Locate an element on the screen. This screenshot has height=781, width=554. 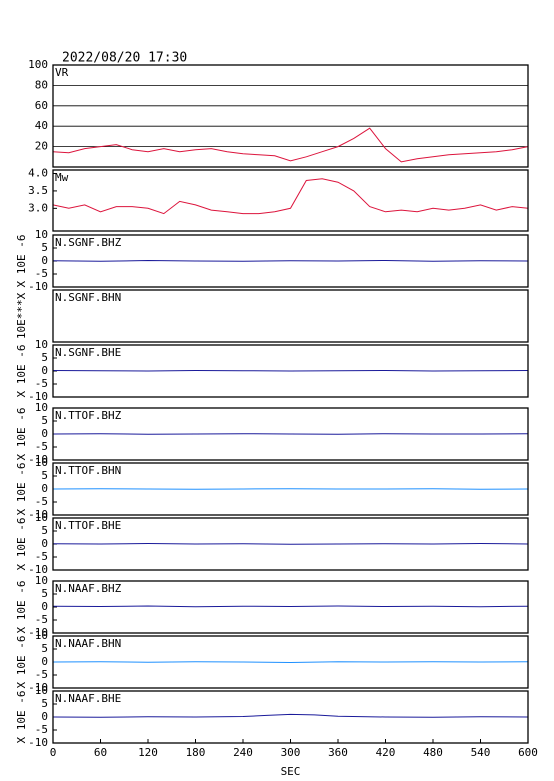
x-tick-label: 60 is located at coordinates (100, 752).